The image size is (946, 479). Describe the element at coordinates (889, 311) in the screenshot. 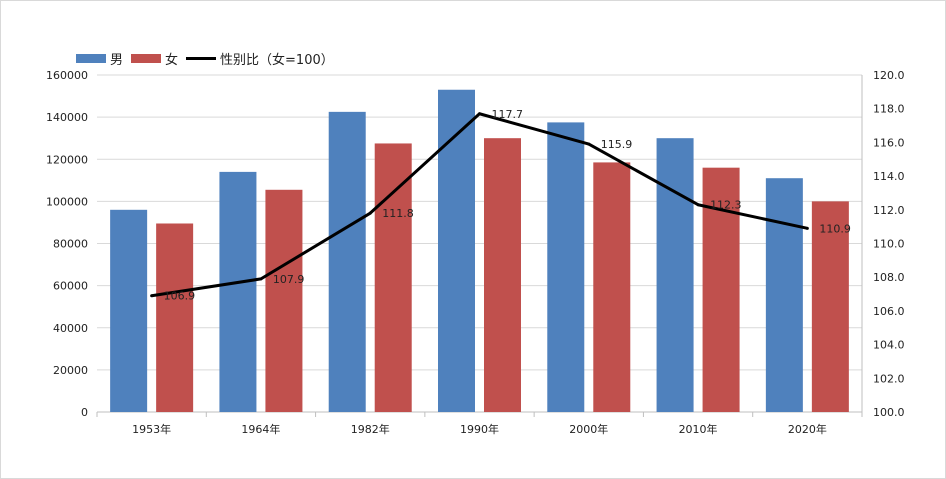

I see `y-right-tick-label: 106.0` at that location.